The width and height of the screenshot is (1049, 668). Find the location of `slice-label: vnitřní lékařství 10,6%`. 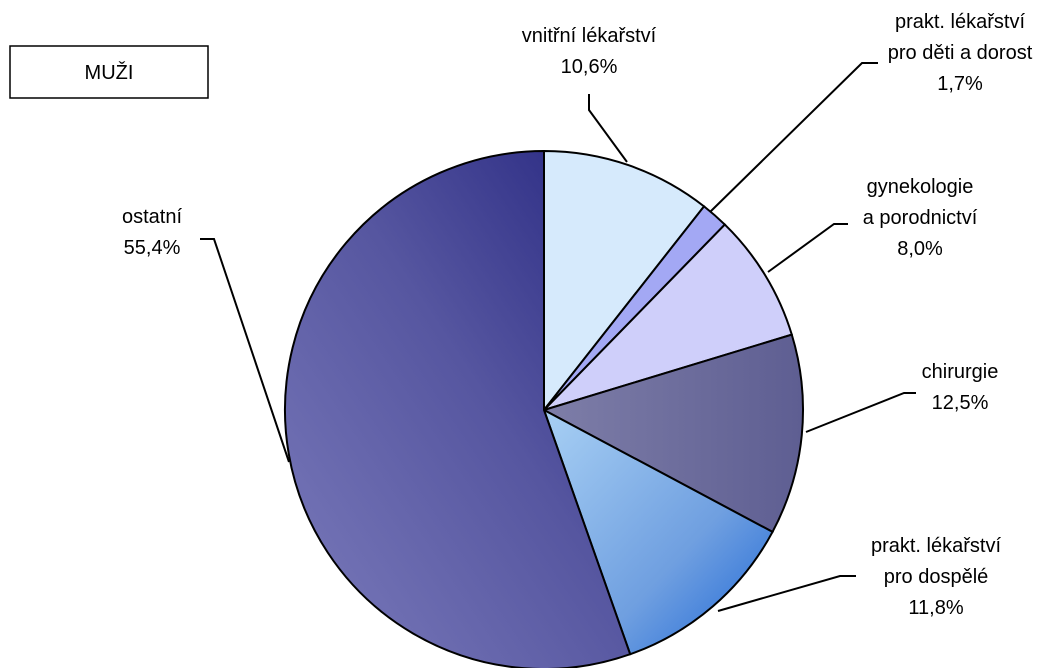

slice-label: vnitřní lékařství 10,6% is located at coordinates (589, 51).